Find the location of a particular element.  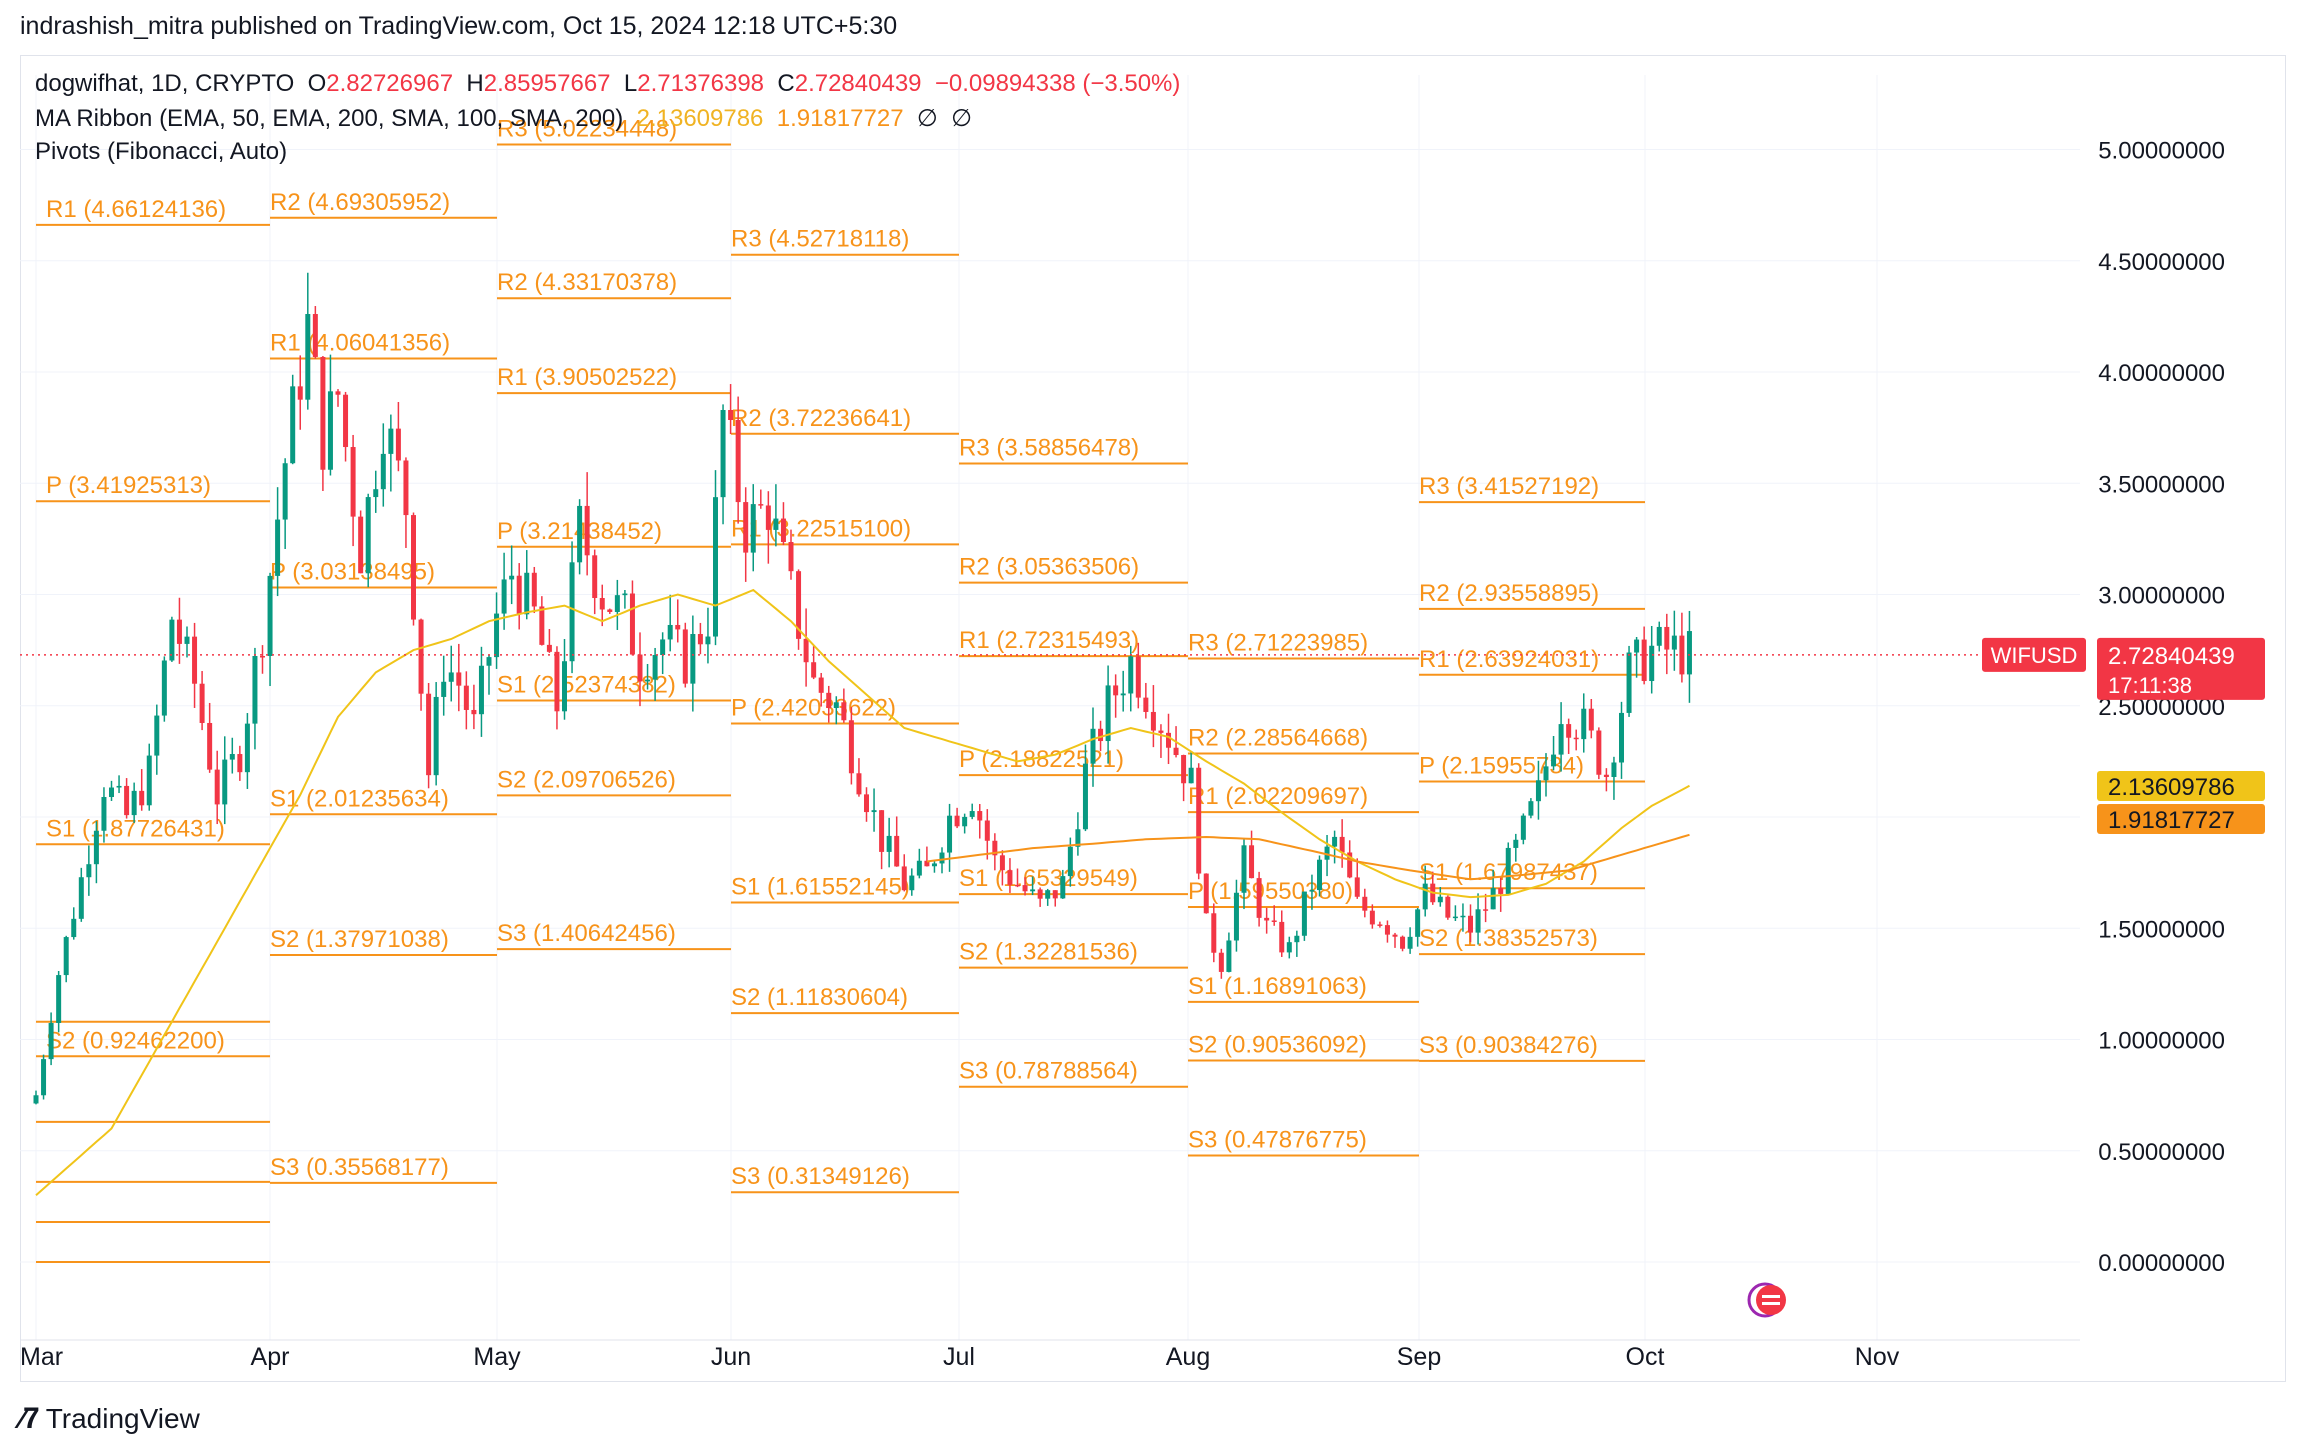

ma-200-line is located at coordinates (1308, 857).